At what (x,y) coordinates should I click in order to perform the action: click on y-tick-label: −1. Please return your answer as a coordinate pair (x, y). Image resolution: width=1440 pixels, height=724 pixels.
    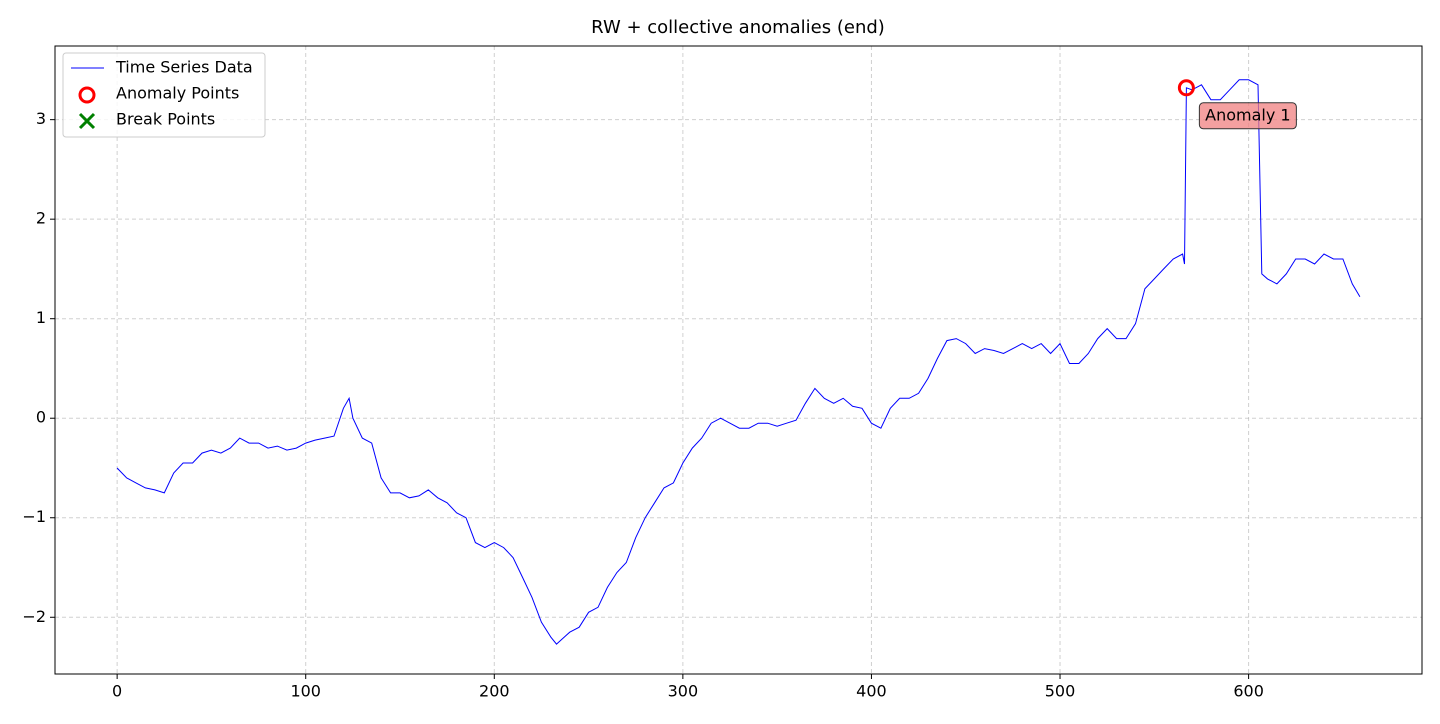
    Looking at the image, I should click on (34, 516).